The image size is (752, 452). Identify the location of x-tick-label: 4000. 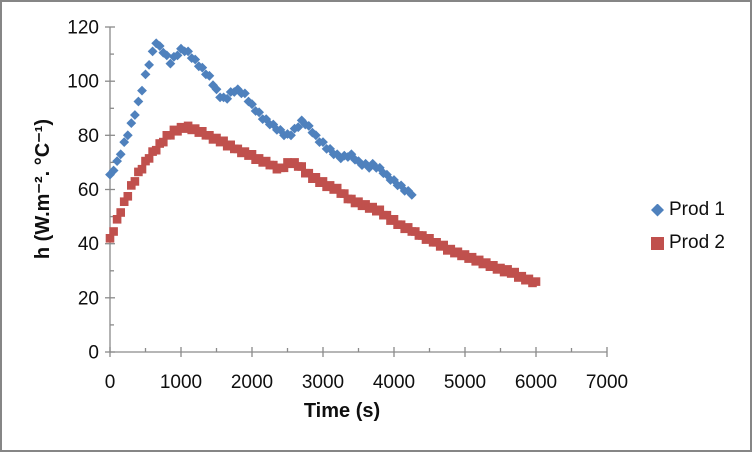
(394, 382).